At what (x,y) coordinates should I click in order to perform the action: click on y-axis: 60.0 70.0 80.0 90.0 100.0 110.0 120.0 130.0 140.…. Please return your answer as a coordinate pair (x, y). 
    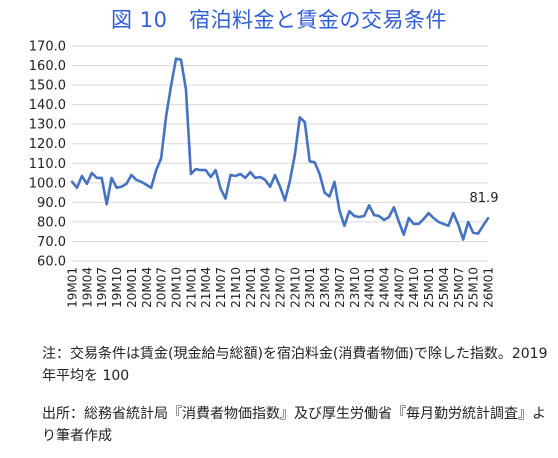
    Looking at the image, I should click on (47, 155).